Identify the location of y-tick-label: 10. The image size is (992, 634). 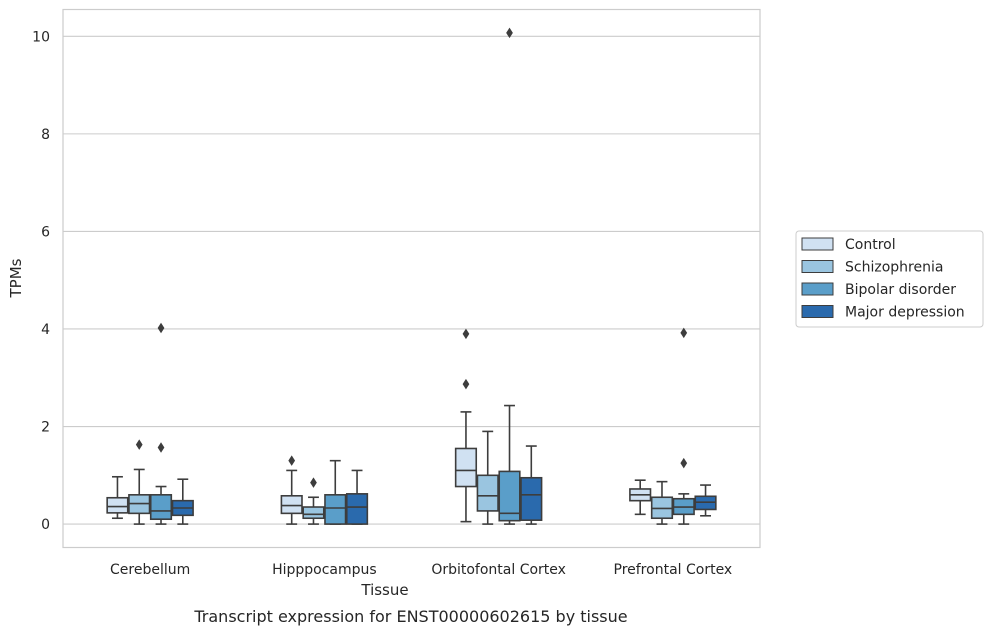
(41, 37).